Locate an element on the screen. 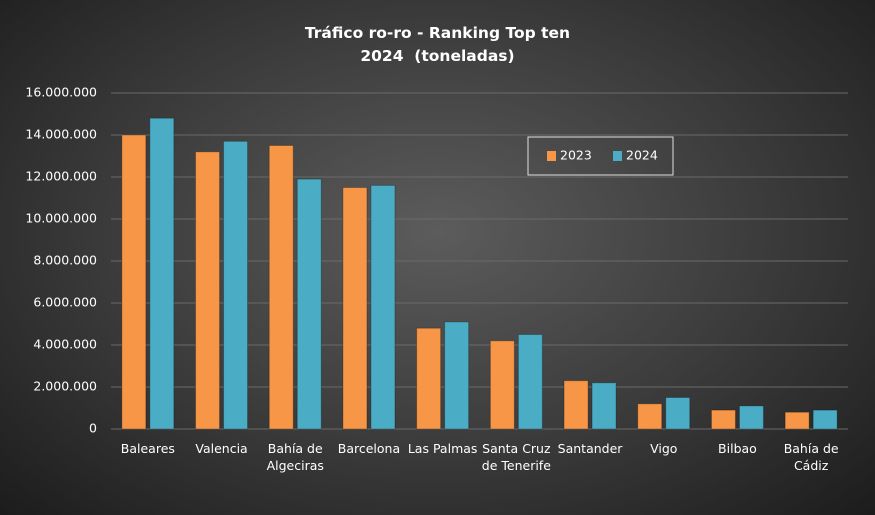  x-tick-label: Valencia is located at coordinates (221, 448).